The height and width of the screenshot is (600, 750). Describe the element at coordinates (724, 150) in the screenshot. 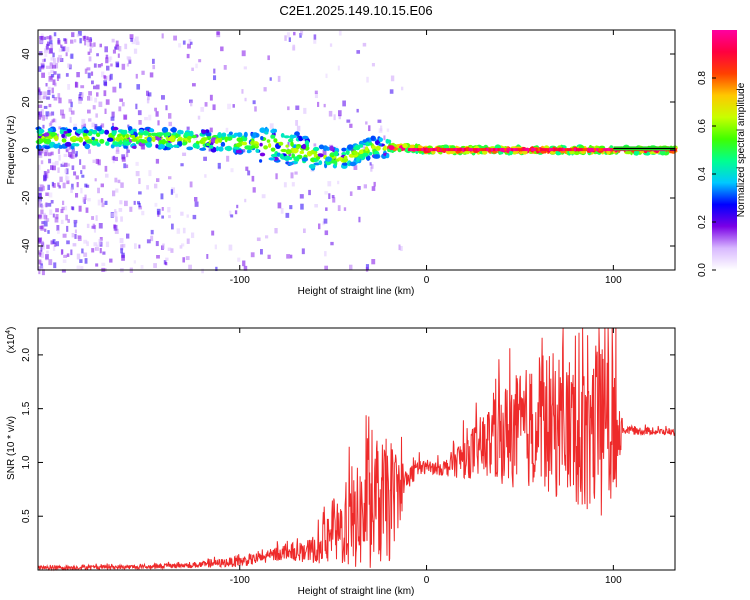

I see `colorbar-strip` at that location.